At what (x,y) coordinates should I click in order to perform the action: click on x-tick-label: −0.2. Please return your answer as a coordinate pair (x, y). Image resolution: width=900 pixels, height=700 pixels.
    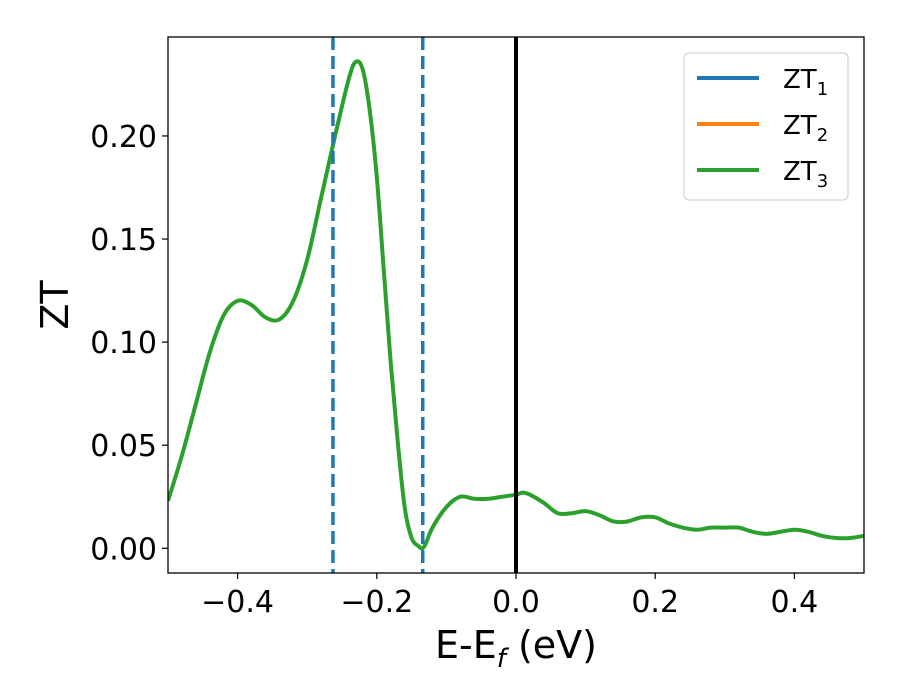
    Looking at the image, I should click on (376, 602).